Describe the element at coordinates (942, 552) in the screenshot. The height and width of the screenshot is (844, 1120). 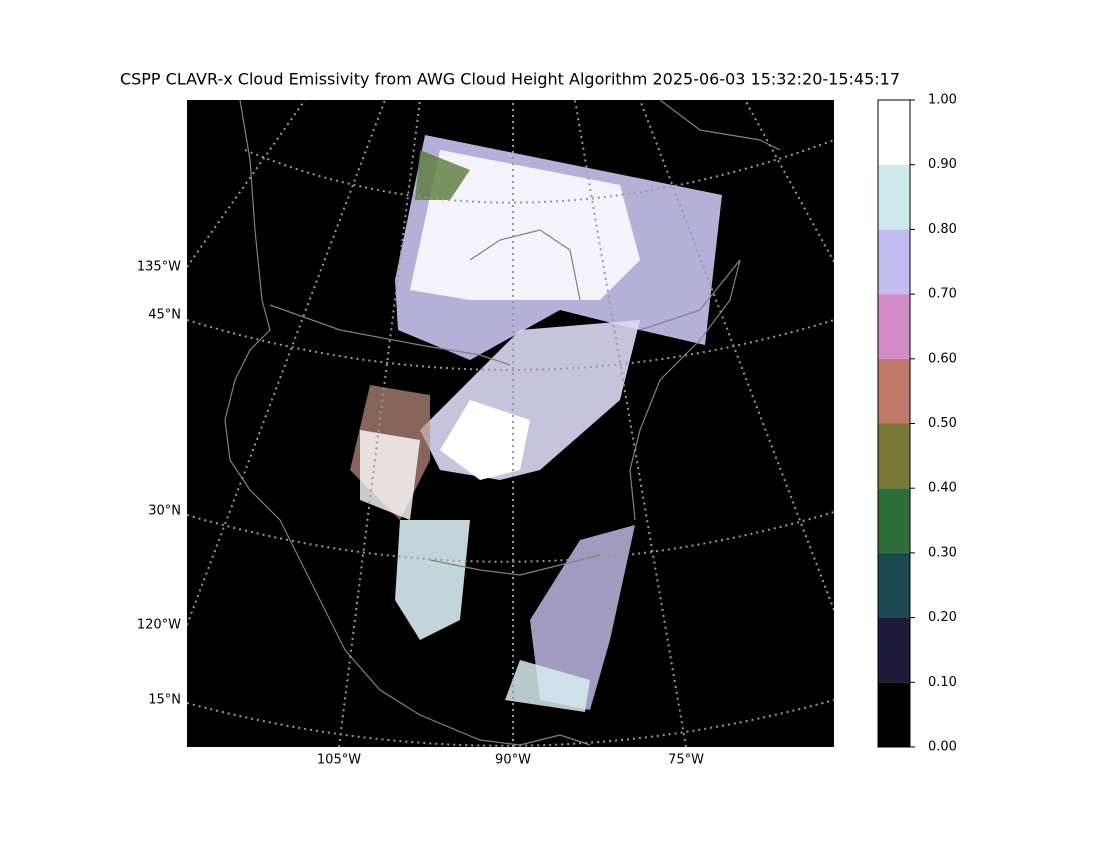
I see `colorbar-tick-label: 0.30` at that location.